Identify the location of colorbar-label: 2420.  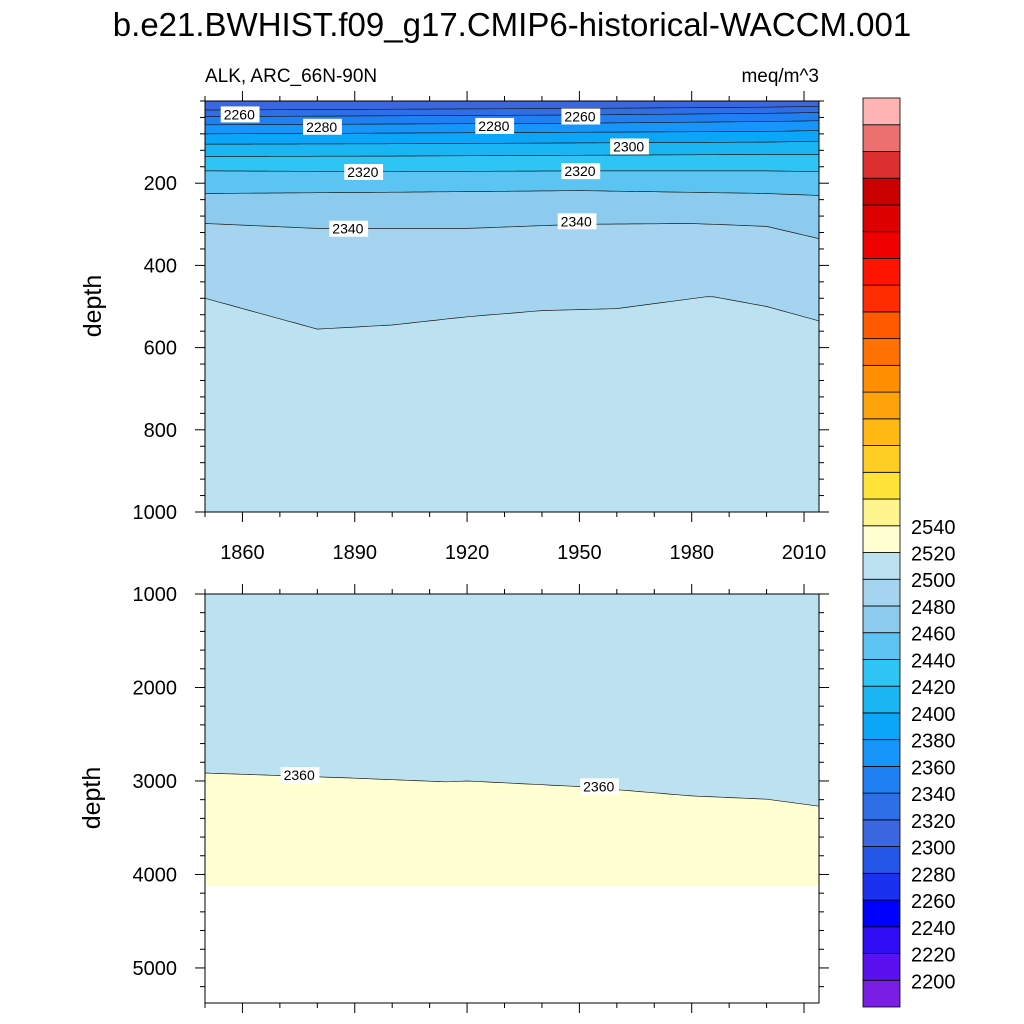
(933, 688).